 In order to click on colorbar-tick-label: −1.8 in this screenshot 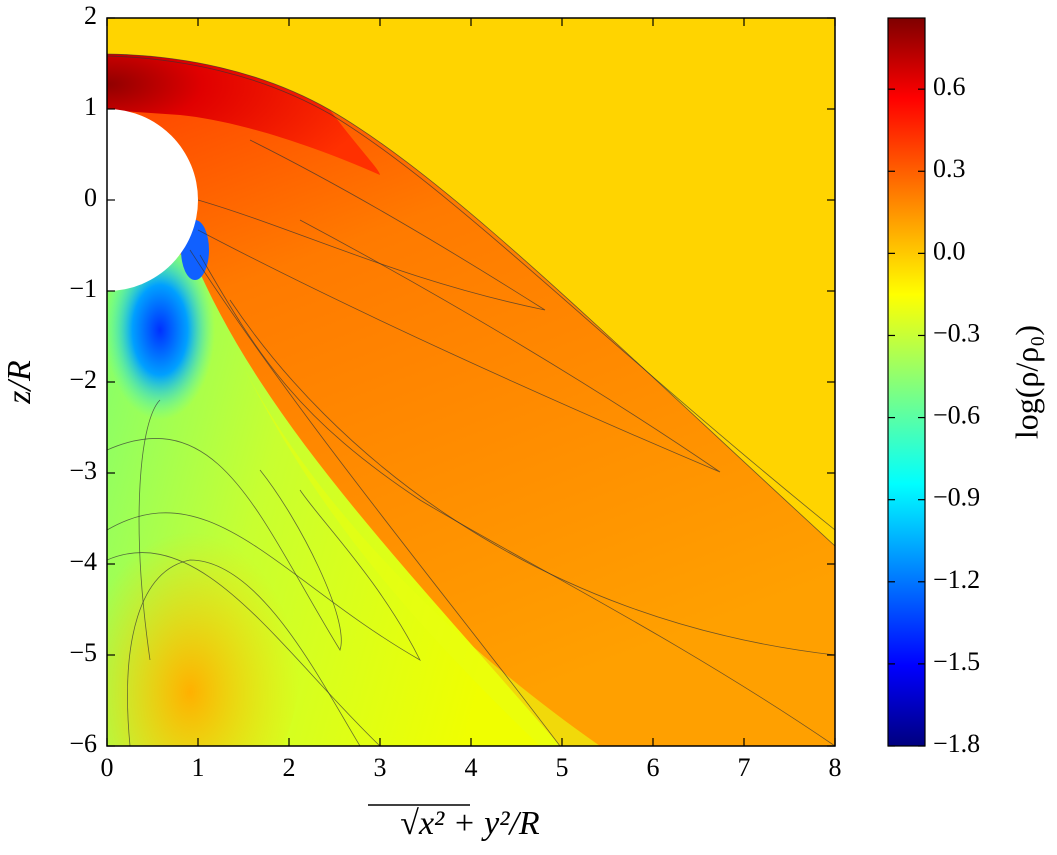, I will do `click(956, 743)`.